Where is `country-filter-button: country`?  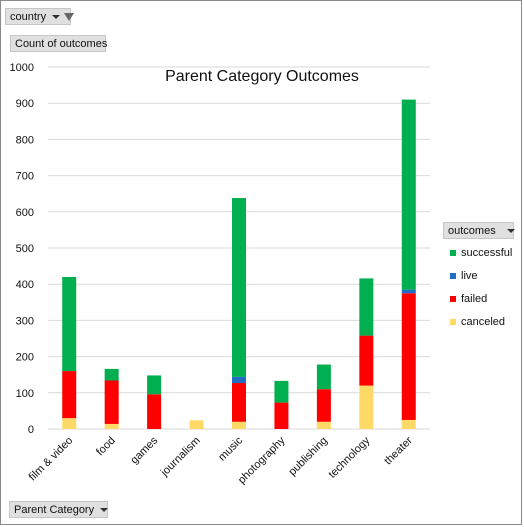 country-filter-button: country is located at coordinates (40, 16).